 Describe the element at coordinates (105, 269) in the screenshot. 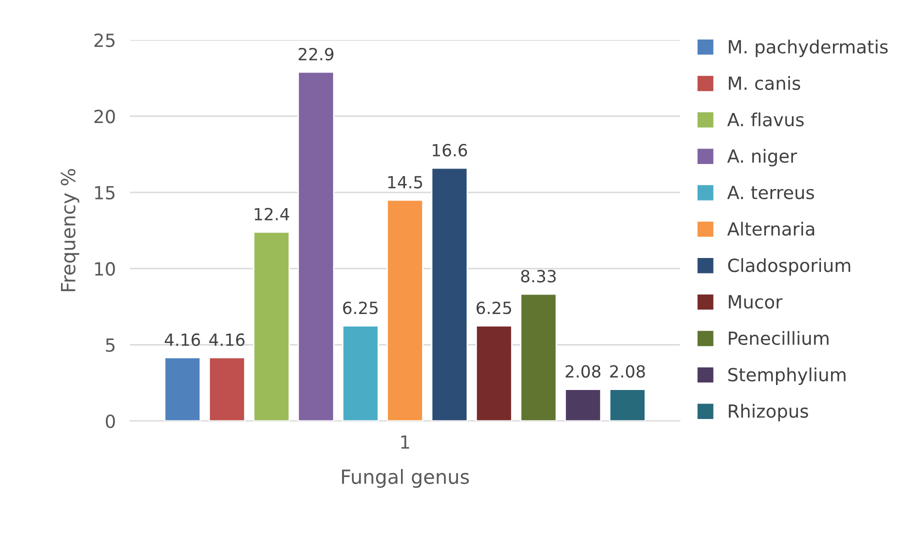

I see `y-tick-label: 10` at that location.